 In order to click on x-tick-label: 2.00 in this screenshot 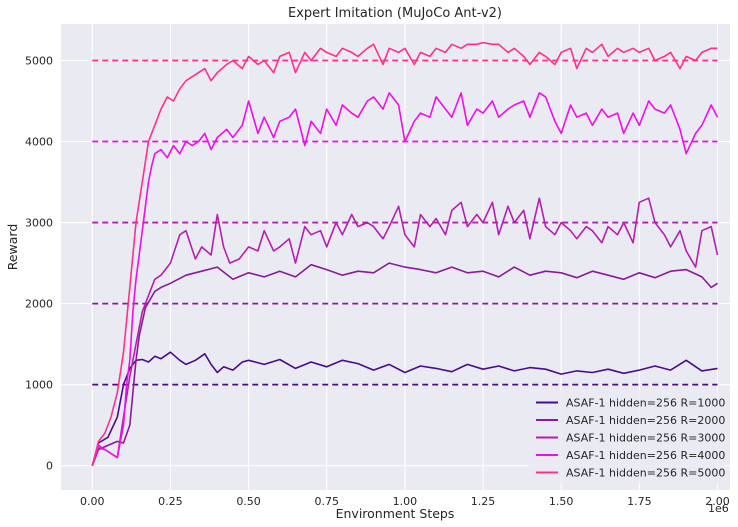, I will do `click(717, 501)`.